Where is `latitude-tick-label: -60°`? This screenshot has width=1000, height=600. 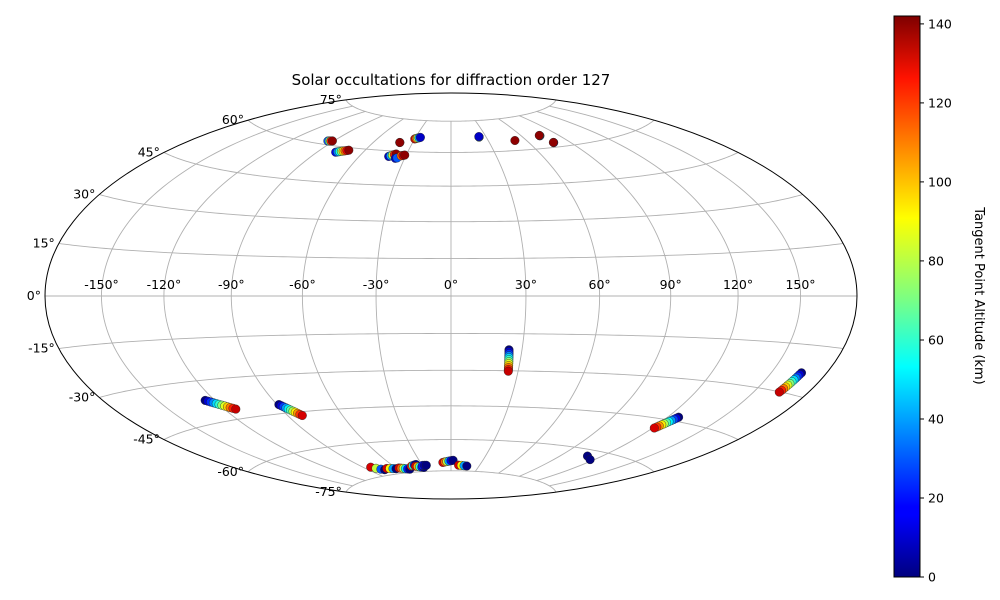 latitude-tick-label: -60° is located at coordinates (230, 471).